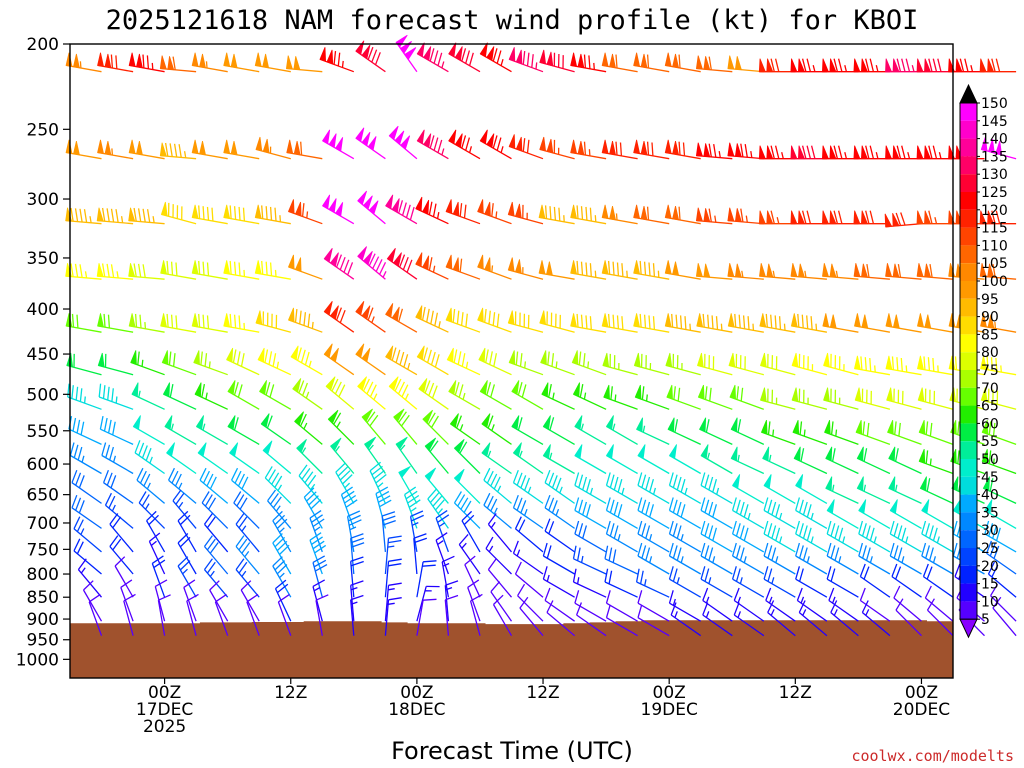  I want to click on x-tick-label: 00Z, so click(669, 693).